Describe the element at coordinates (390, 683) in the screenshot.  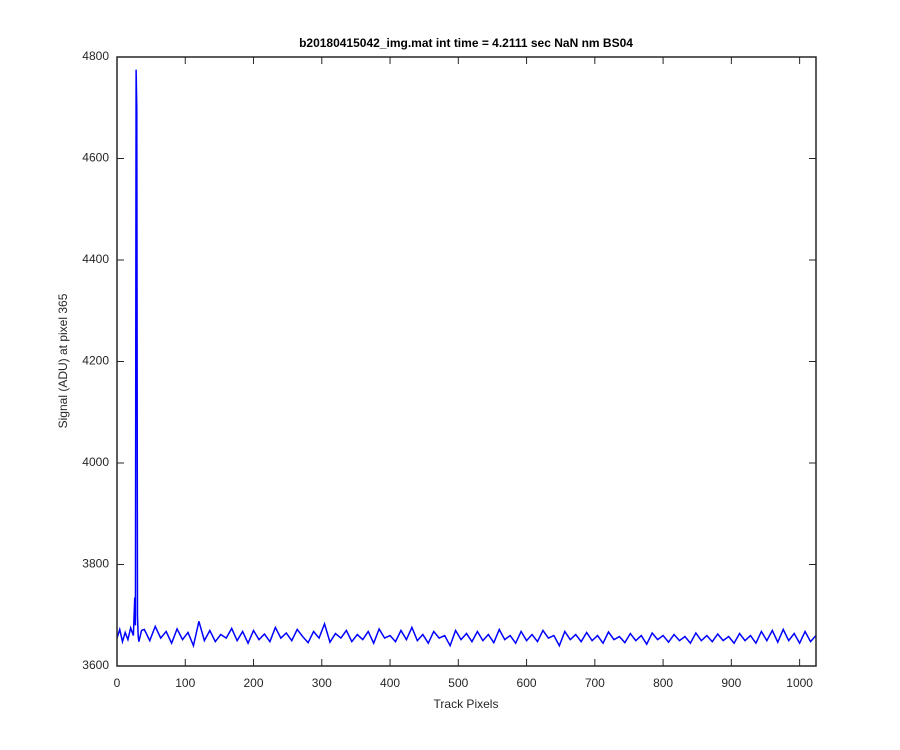
I see `x-tick-label: 400` at that location.